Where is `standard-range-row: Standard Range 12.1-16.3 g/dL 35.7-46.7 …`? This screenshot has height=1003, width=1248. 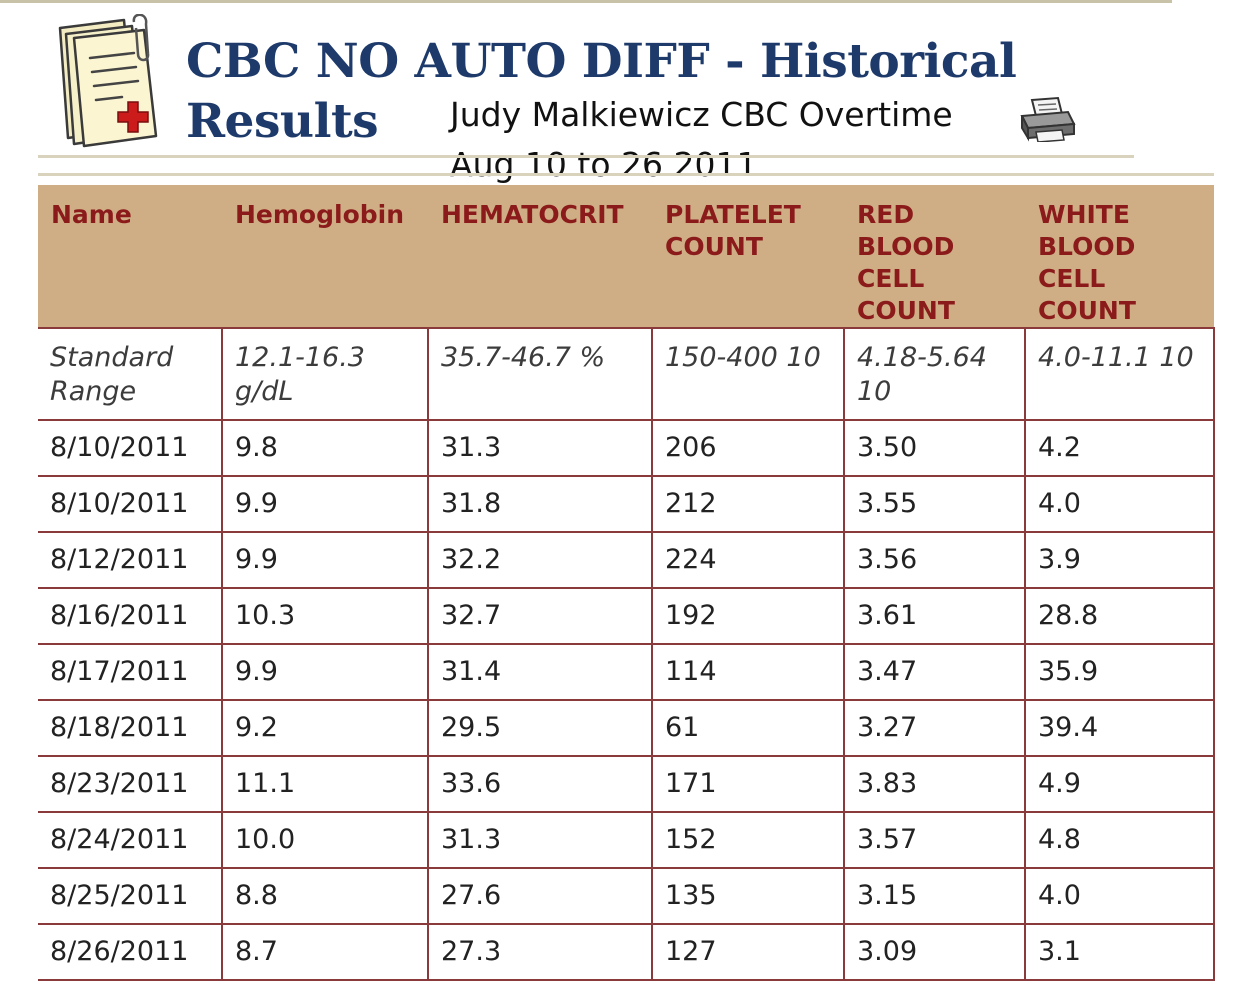
standard-range-row: Standard Range 12.1-16.3 g/dL 35.7-46.7 … is located at coordinates (626, 374).